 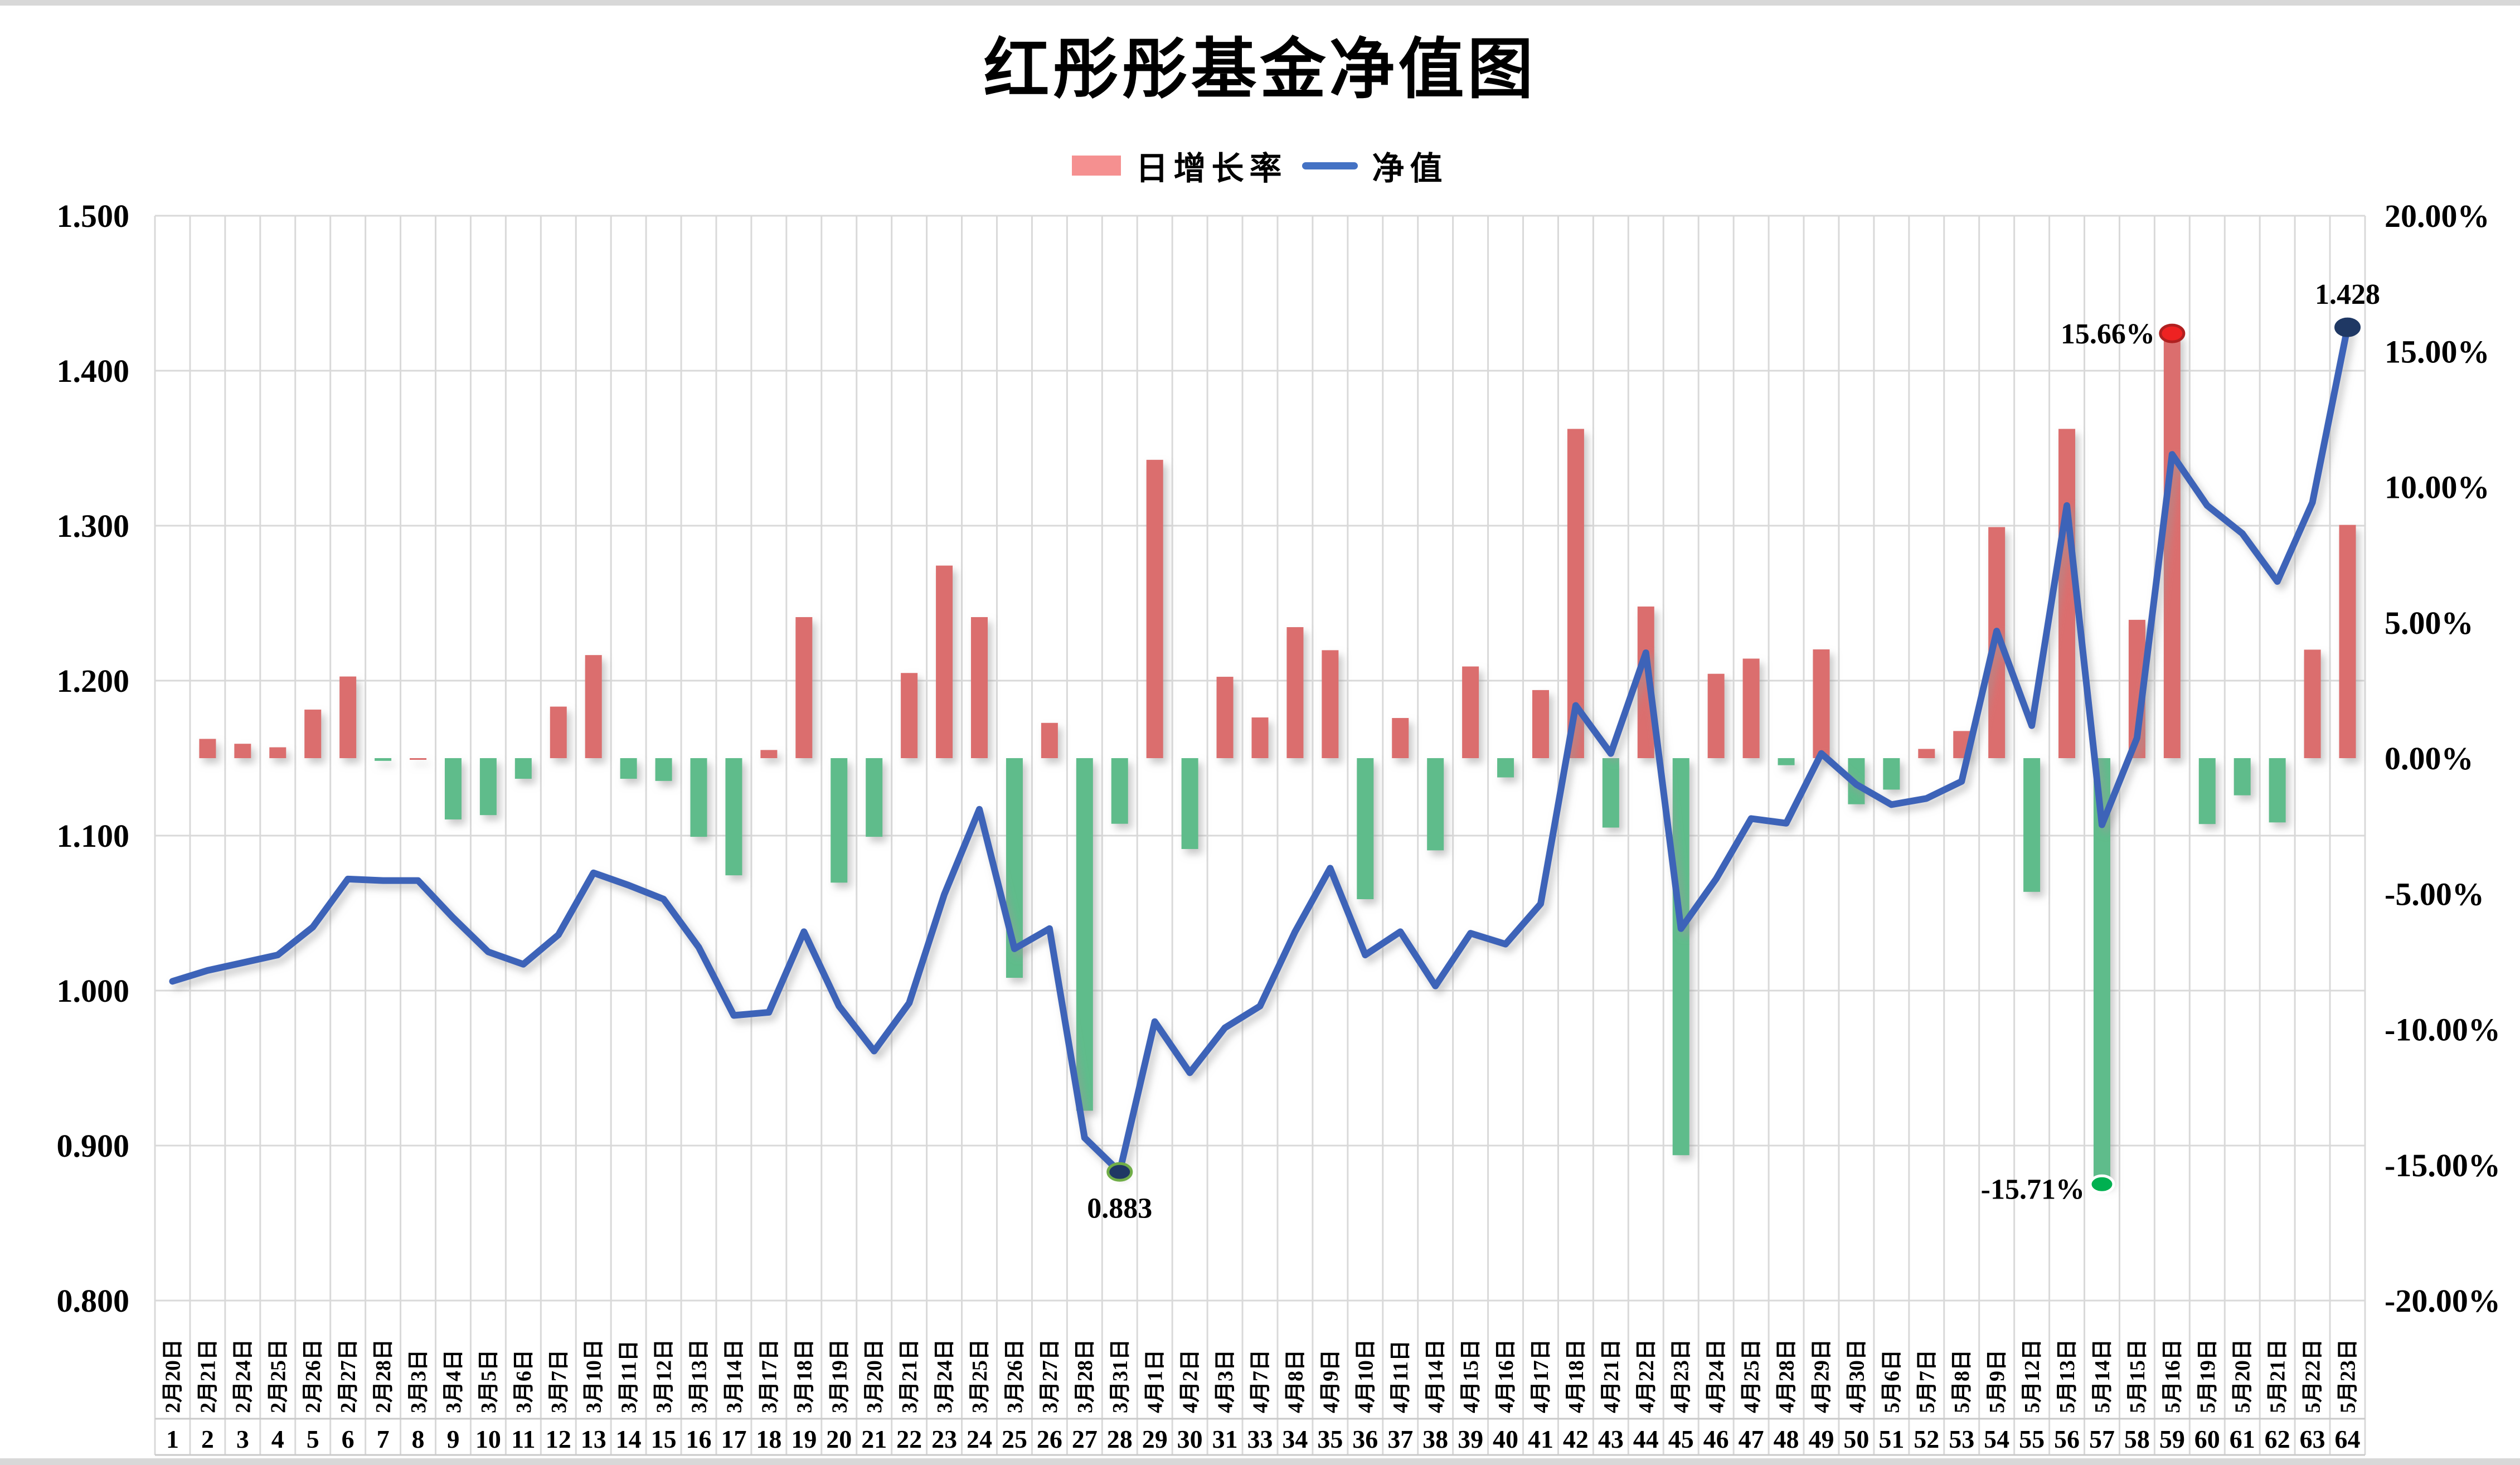 I want to click on date-label: 4月18日, so click(x=1576, y=1376).